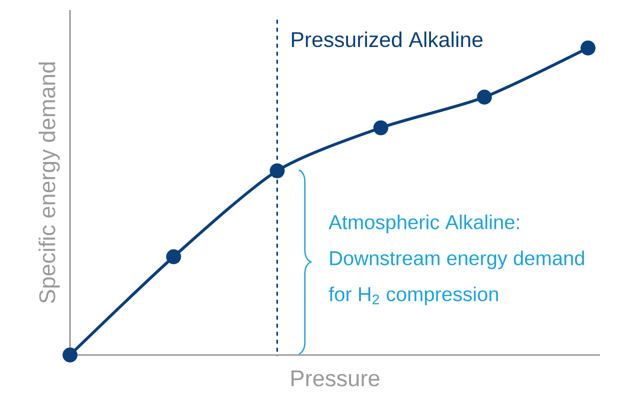 This screenshot has height=417, width=620. Describe the element at coordinates (423, 224) in the screenshot. I see `annotation: Atmospheric Alkaline:` at that location.